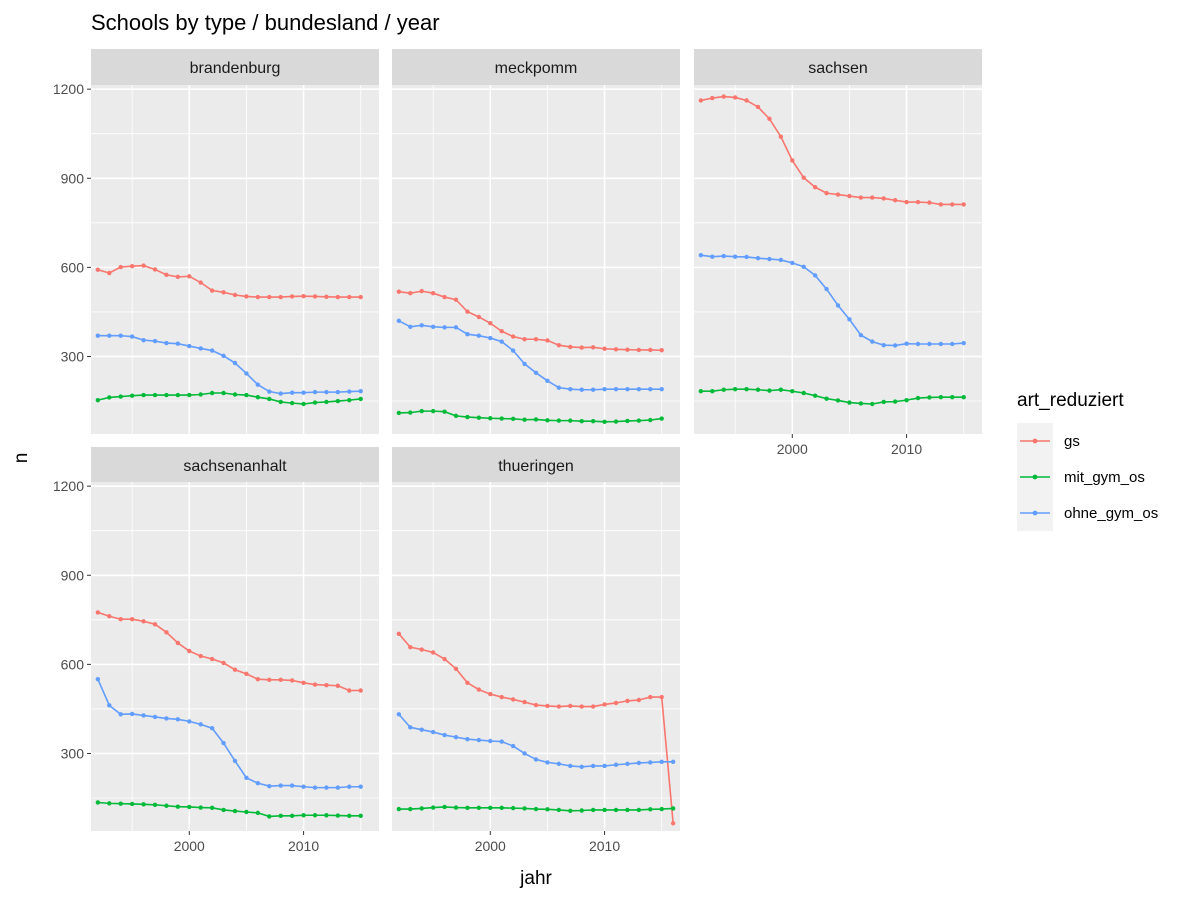  What do you see at coordinates (530, 320) in the screenshot?
I see `series-gs-meckpomm` at bounding box center [530, 320].